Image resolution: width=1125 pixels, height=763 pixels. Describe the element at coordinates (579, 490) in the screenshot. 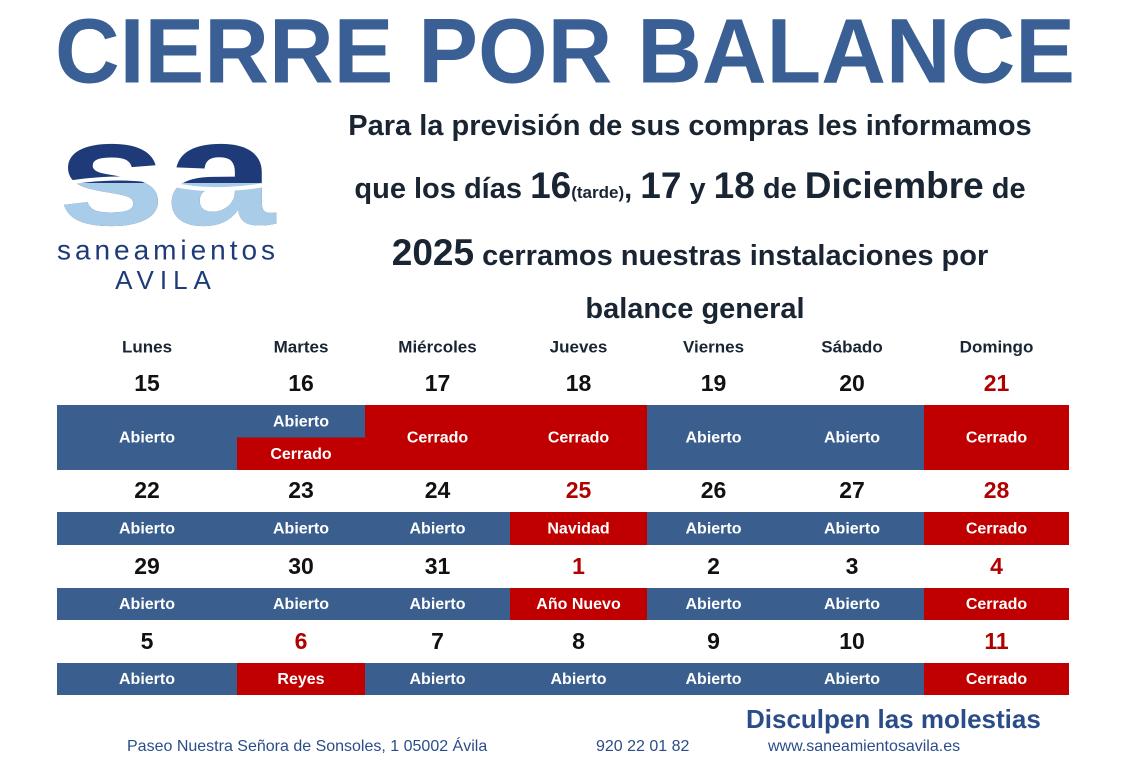

I see `day-number: 25` at that location.